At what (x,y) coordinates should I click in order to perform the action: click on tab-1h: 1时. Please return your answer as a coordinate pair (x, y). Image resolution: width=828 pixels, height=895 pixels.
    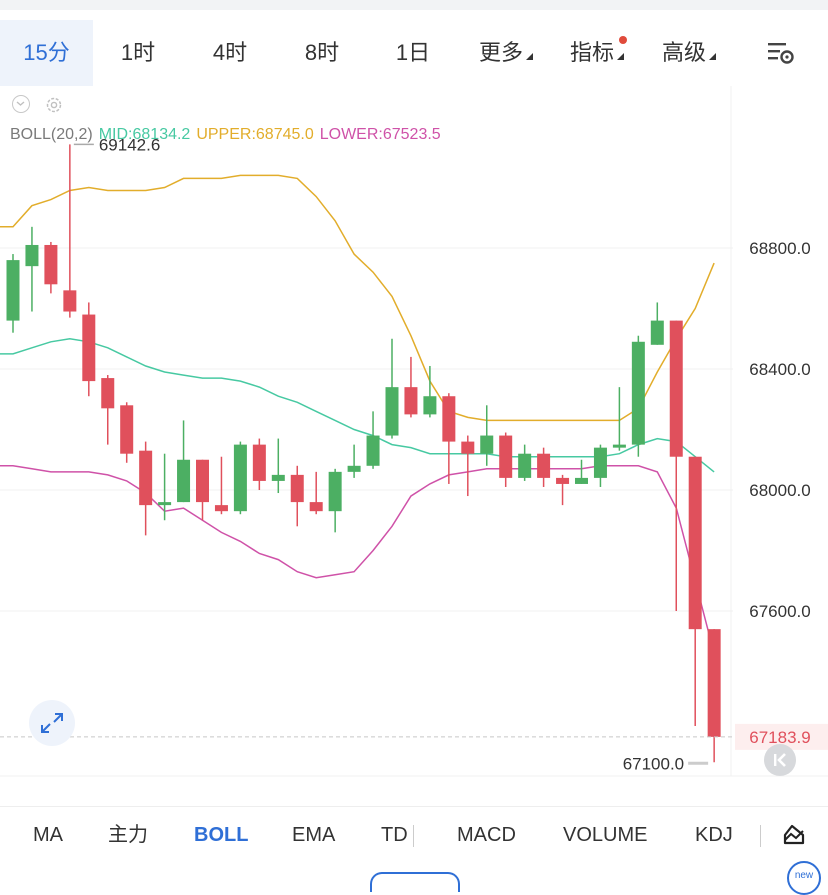
    Looking at the image, I should click on (138, 53).